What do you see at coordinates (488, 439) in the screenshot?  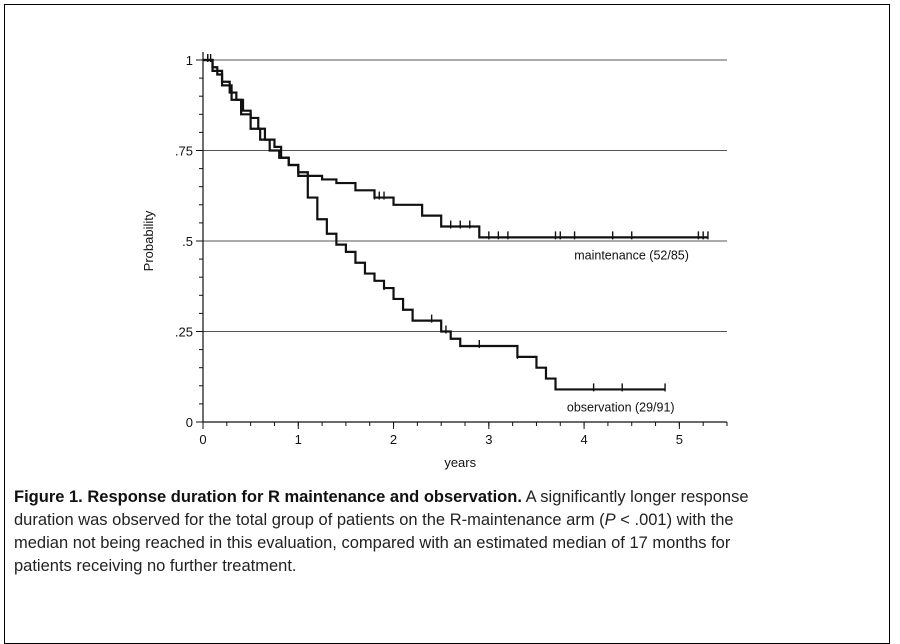 I see `x-tick-label: 3` at bounding box center [488, 439].